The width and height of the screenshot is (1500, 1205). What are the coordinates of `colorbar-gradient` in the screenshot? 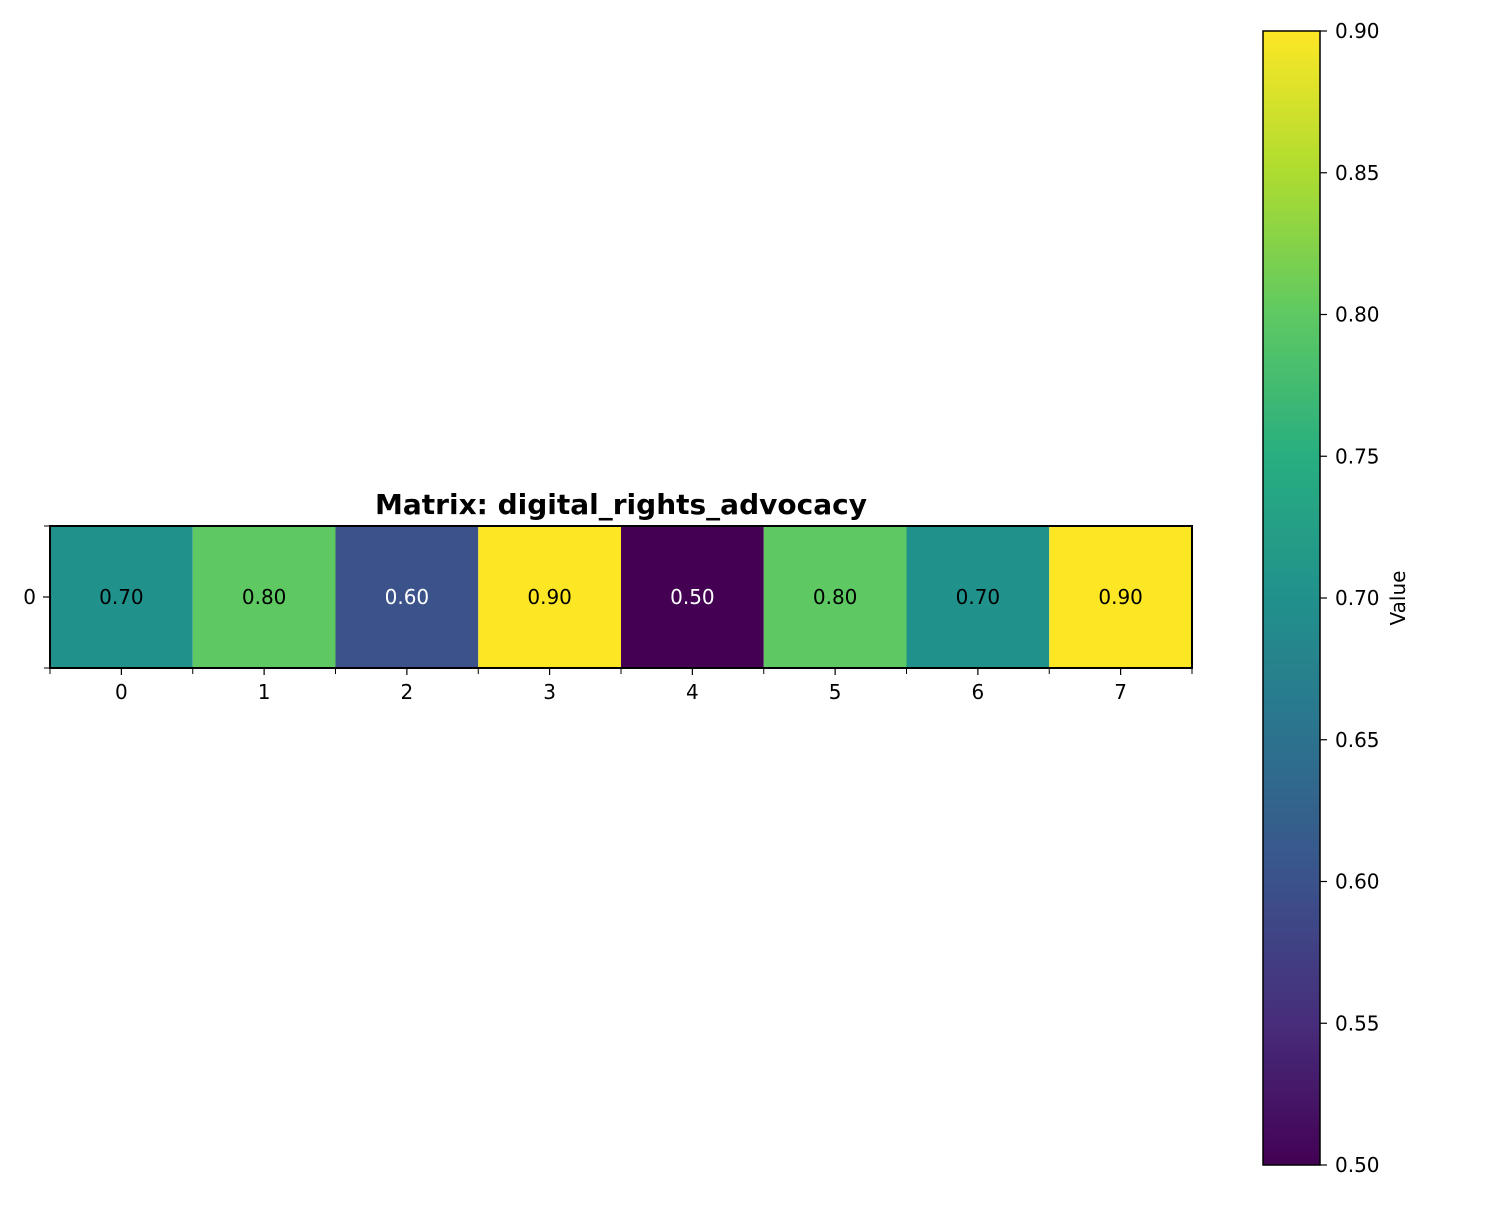 It's located at (1291, 598).